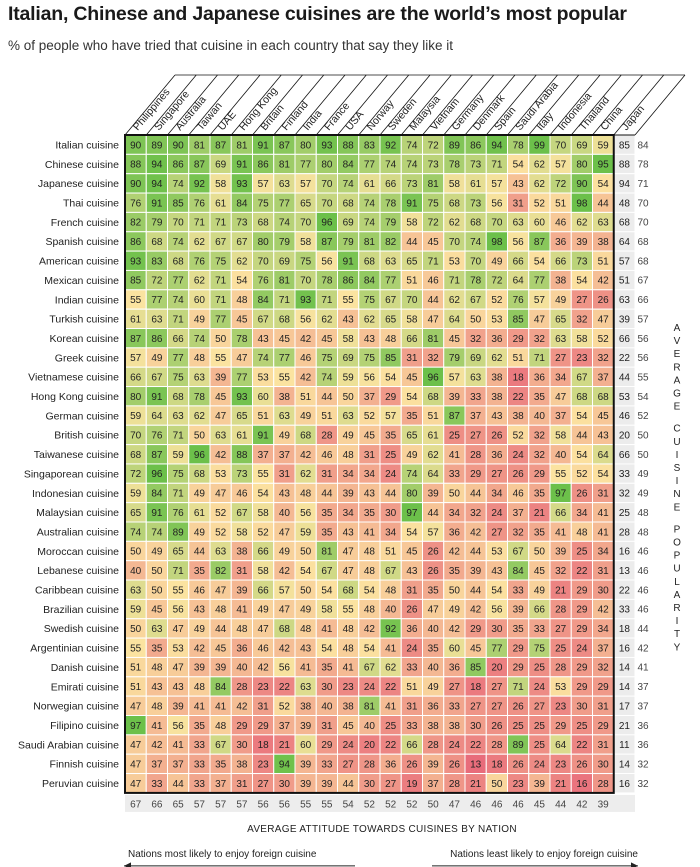 The width and height of the screenshot is (700, 867). Describe the element at coordinates (242, 648) in the screenshot. I see `cell-value: 36` at that location.